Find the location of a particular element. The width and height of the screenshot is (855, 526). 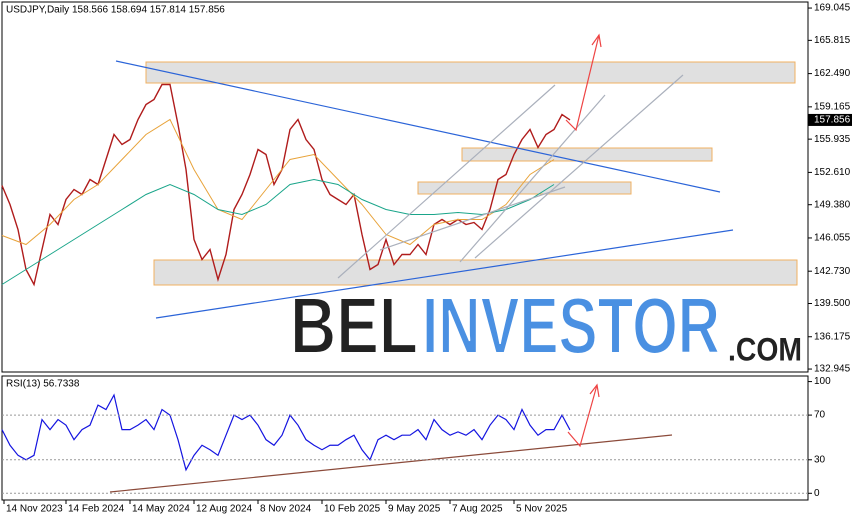

last-price-box is located at coordinates (830, 119).